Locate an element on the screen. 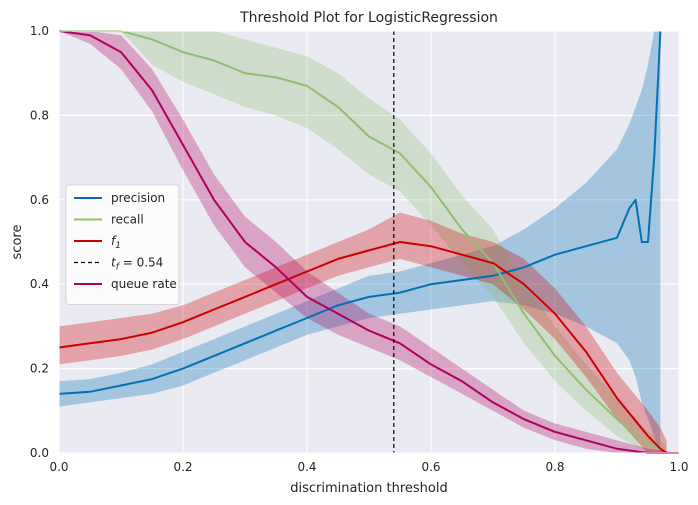 Image resolution: width=698 pixels, height=505 pixels. y-tick-label: 1.0 is located at coordinates (39, 31).